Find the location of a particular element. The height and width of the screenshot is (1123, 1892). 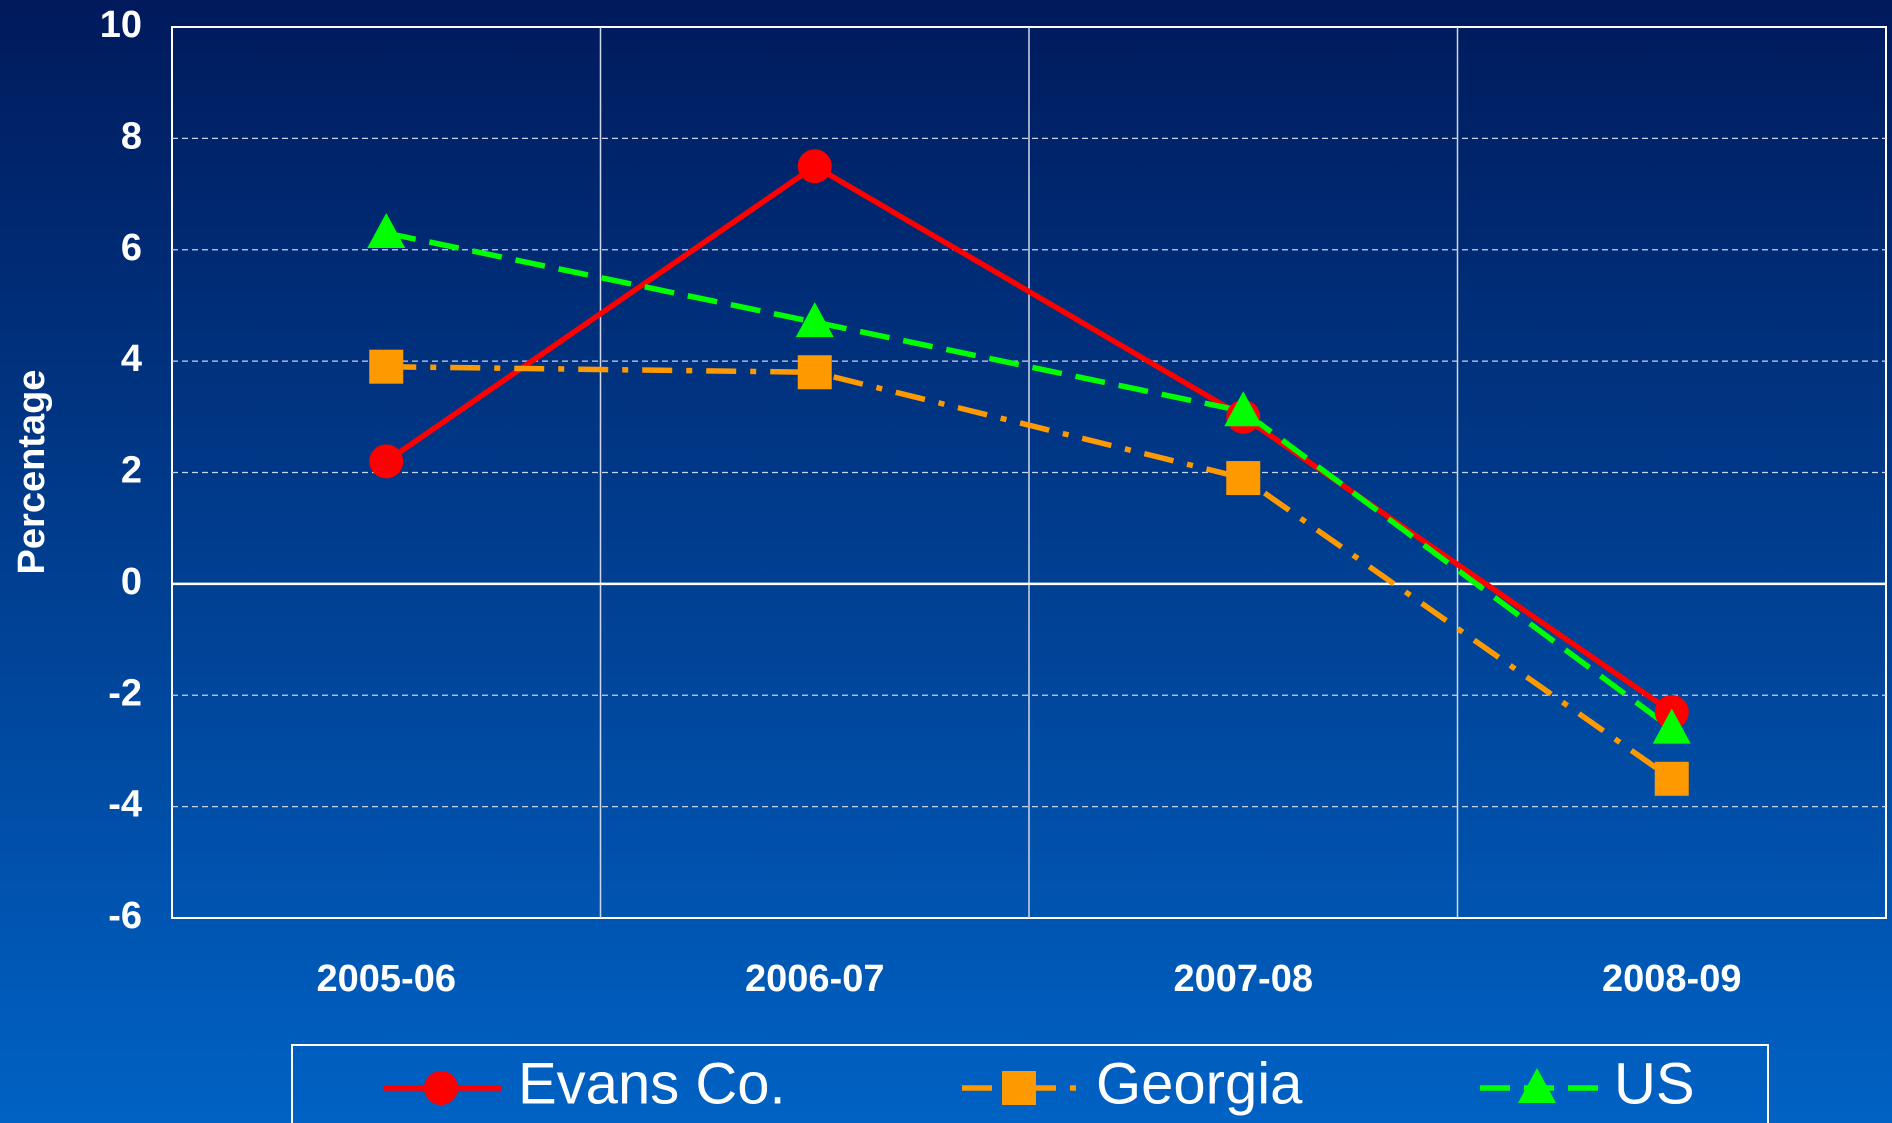

x-tick-label: 2005-06 is located at coordinates (386, 979).